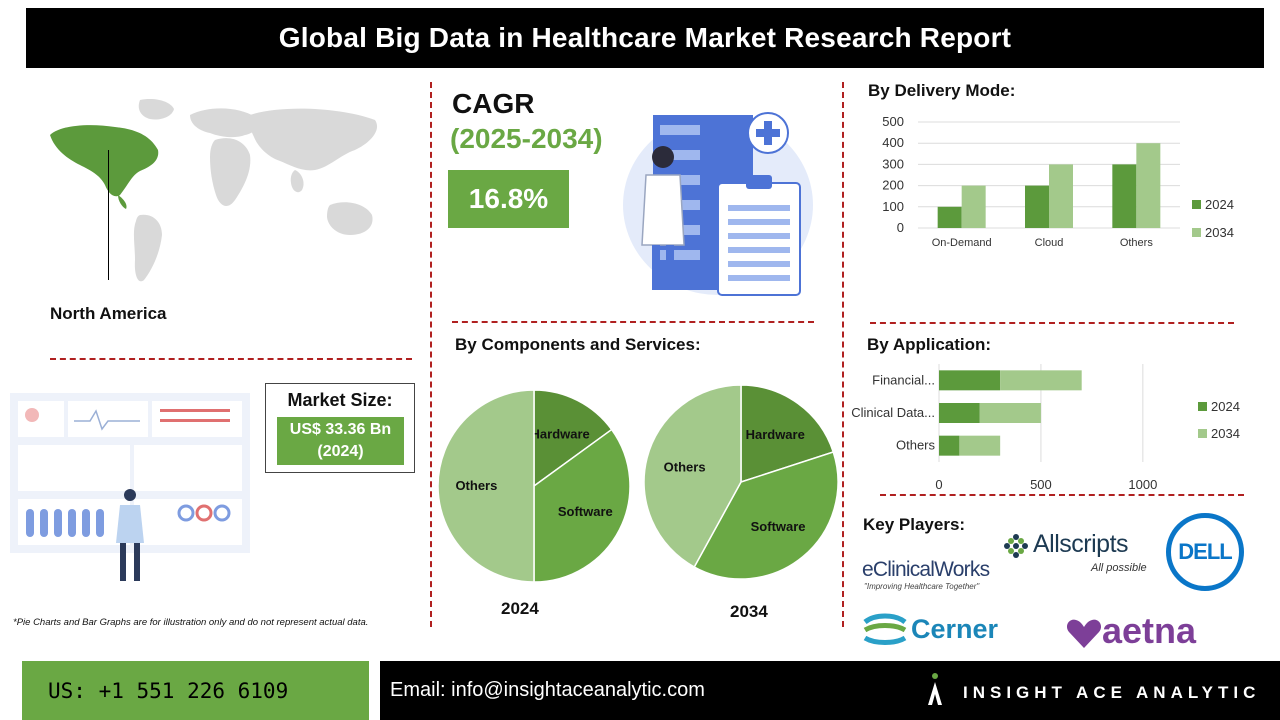  Describe the element at coordinates (942, 90) in the screenshot. I see `delivery-title: By Delivery Mode:` at that location.